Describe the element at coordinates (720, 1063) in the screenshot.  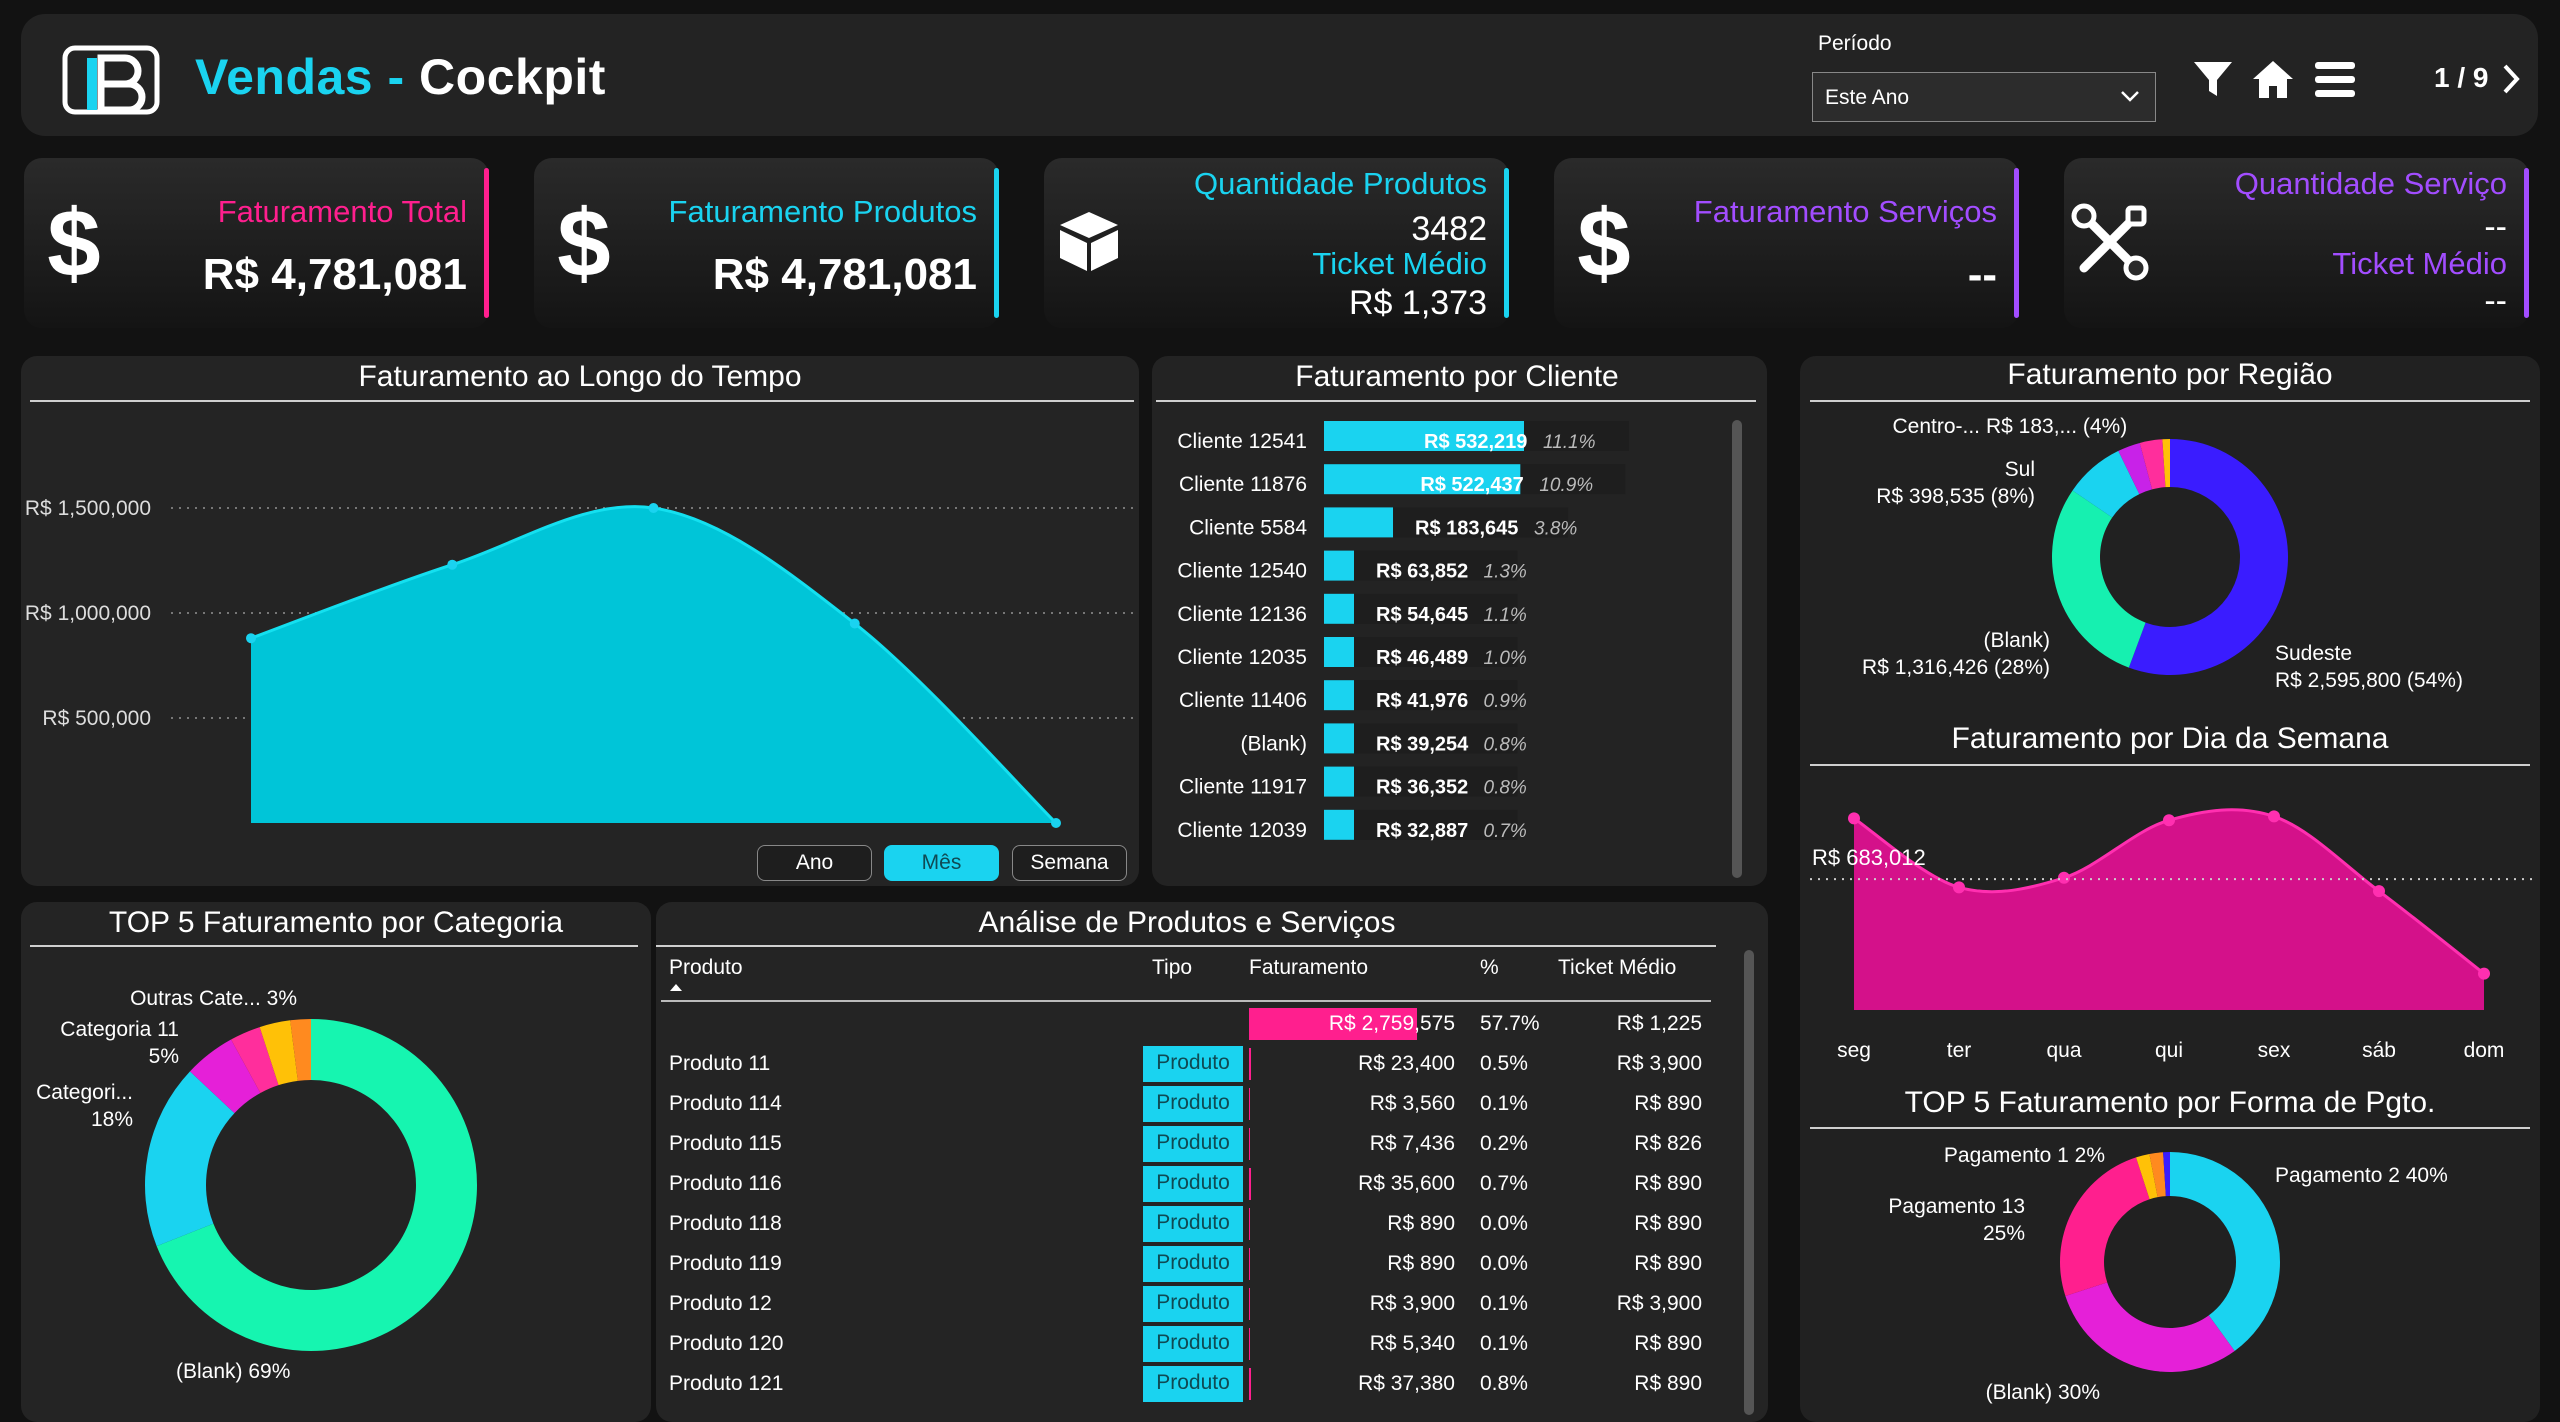
I see `cell-produto: Produto 11` at that location.